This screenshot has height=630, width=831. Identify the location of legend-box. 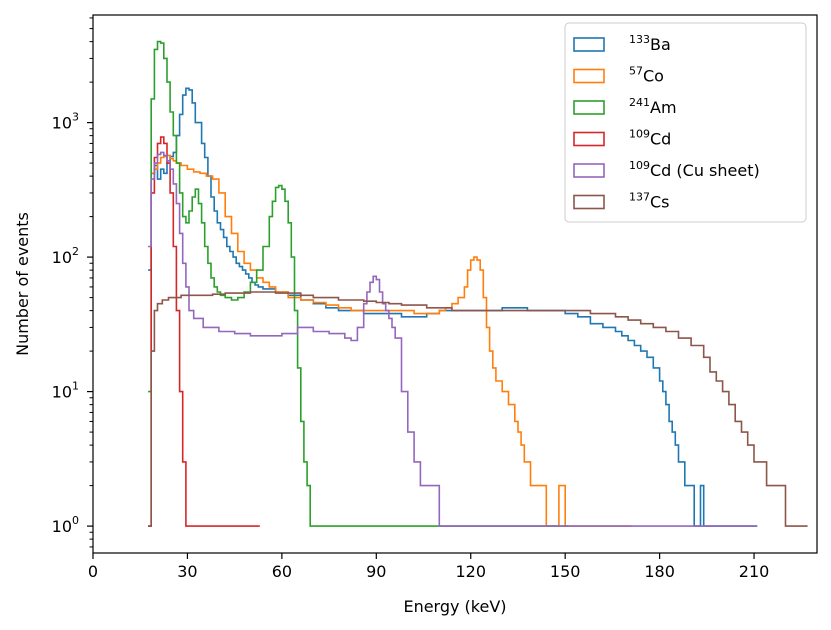
(685, 122).